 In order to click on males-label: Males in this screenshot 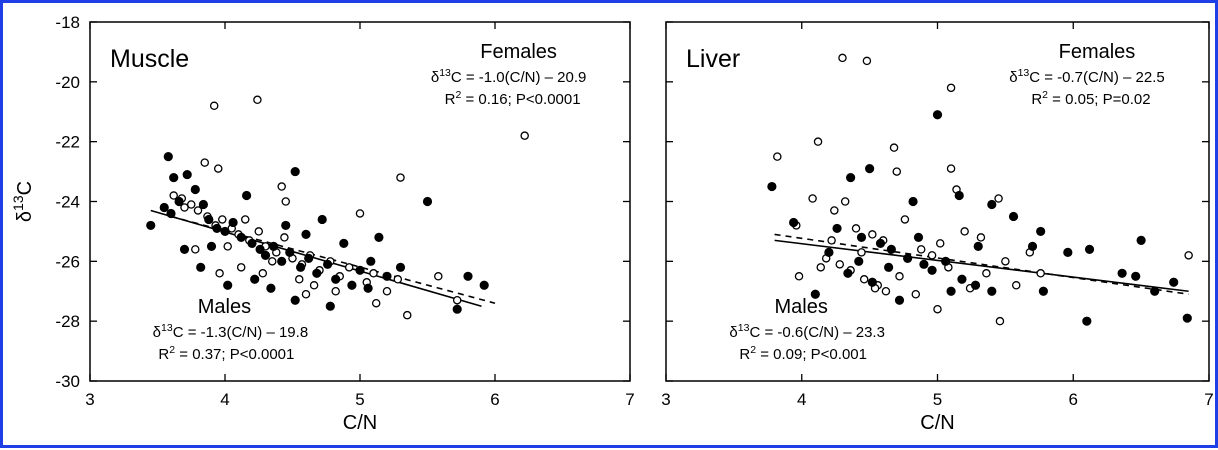, I will do `click(801, 307)`.